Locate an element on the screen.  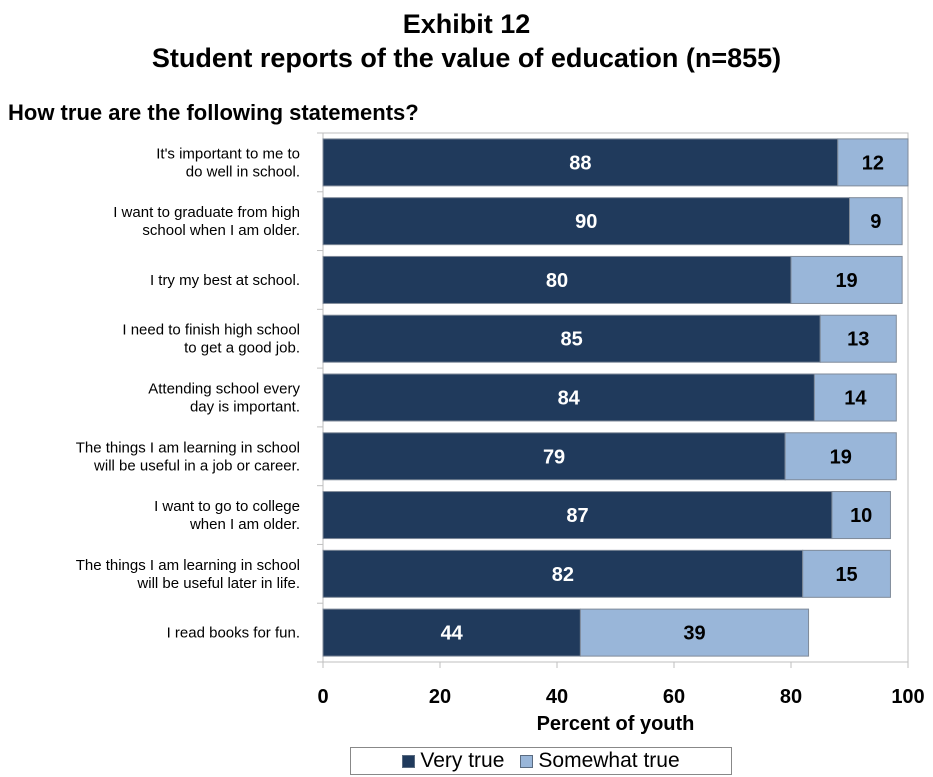
data-label-very-true: 44 is located at coordinates (452, 634).